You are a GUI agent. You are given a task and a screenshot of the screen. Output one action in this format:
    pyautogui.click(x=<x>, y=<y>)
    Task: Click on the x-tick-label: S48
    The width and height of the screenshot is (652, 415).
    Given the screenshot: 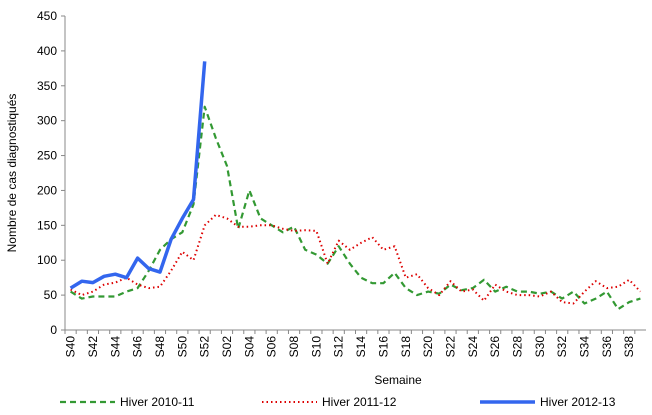 What is the action you would take?
    pyautogui.click(x=160, y=347)
    